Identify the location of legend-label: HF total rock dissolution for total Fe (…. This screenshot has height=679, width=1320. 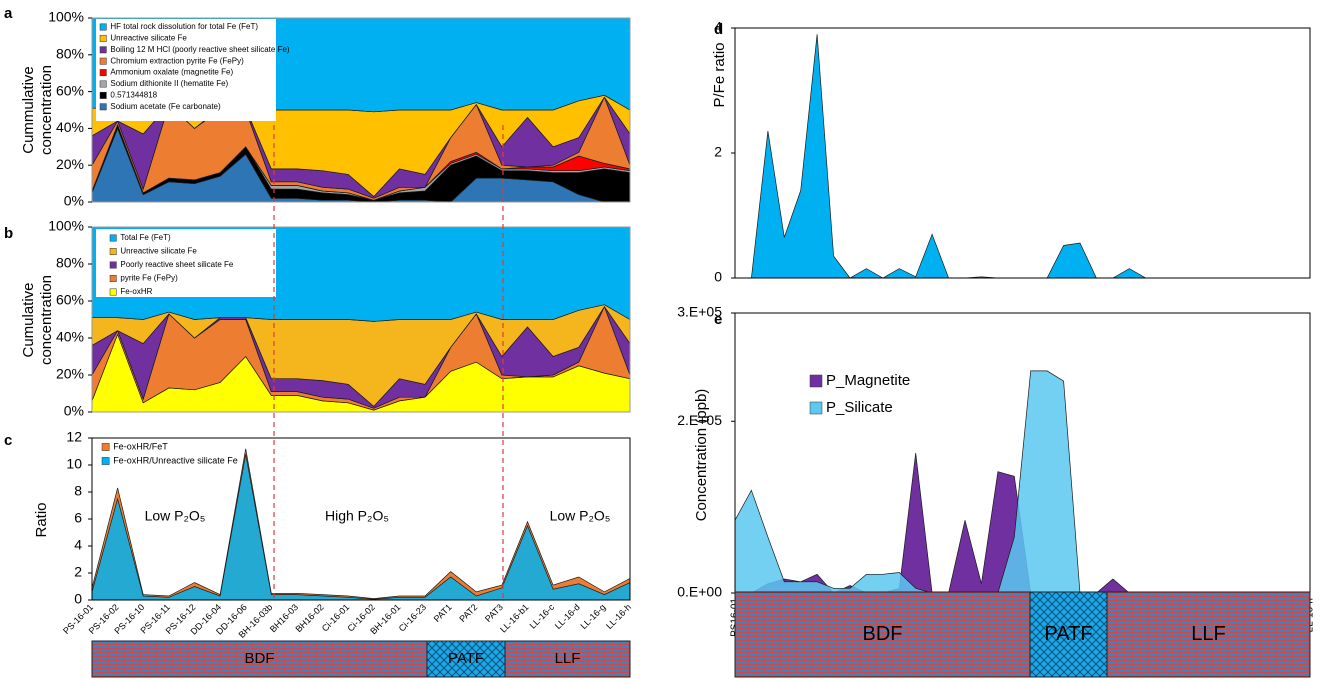
(184, 26).